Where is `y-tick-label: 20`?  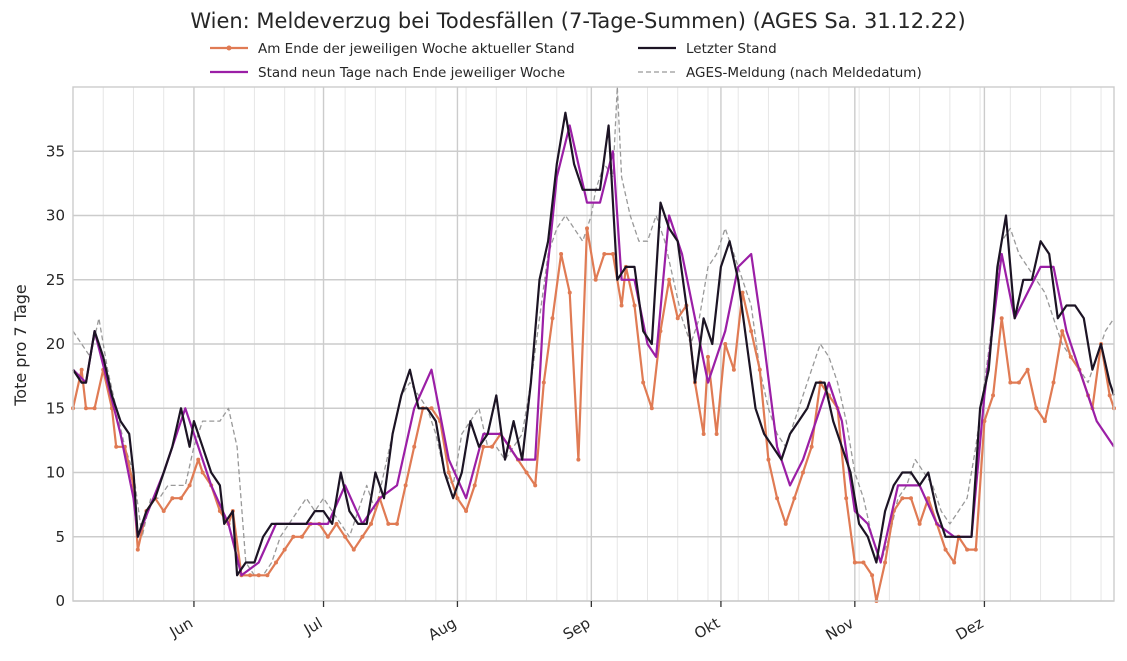 y-tick-label: 20 is located at coordinates (55, 344).